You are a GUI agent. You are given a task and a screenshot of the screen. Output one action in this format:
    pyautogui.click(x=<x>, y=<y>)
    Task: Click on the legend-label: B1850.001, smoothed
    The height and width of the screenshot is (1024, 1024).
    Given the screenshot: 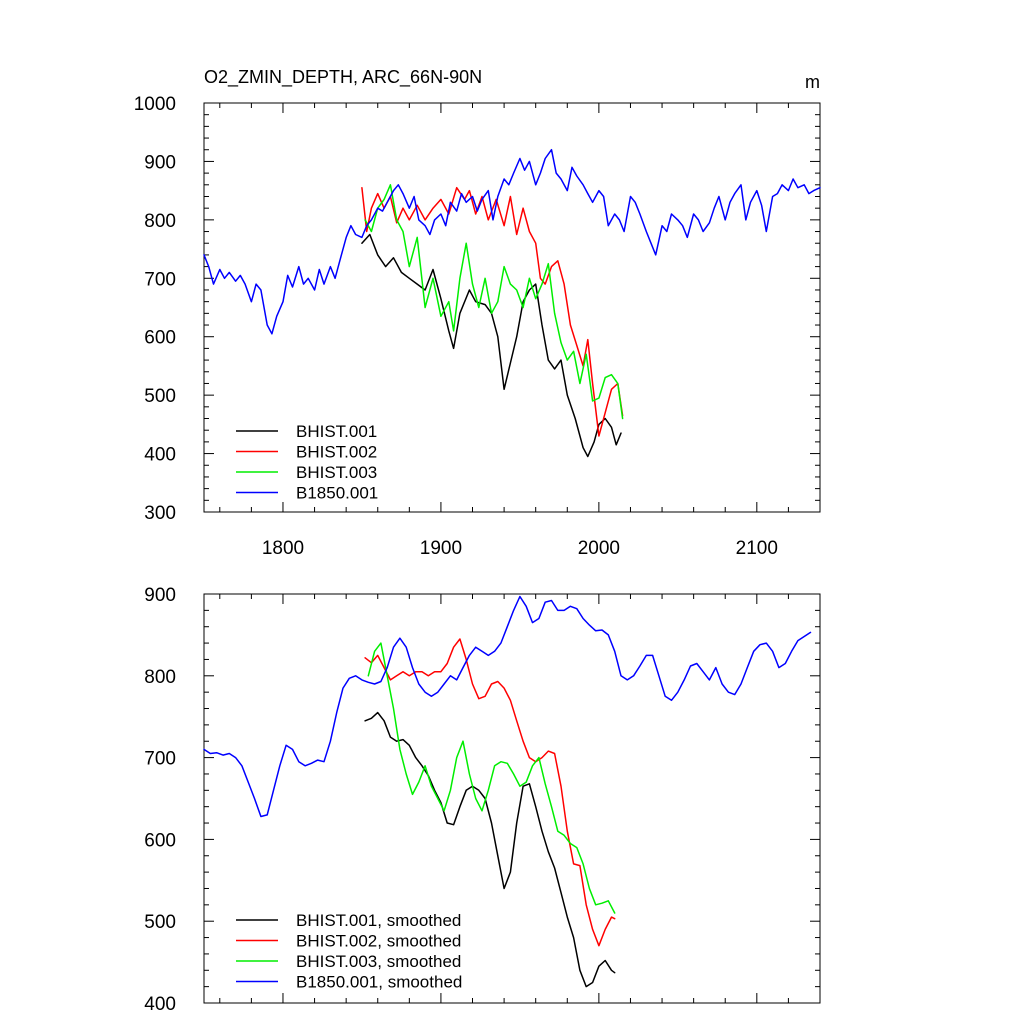 What is the action you would take?
    pyautogui.click(x=379, y=982)
    